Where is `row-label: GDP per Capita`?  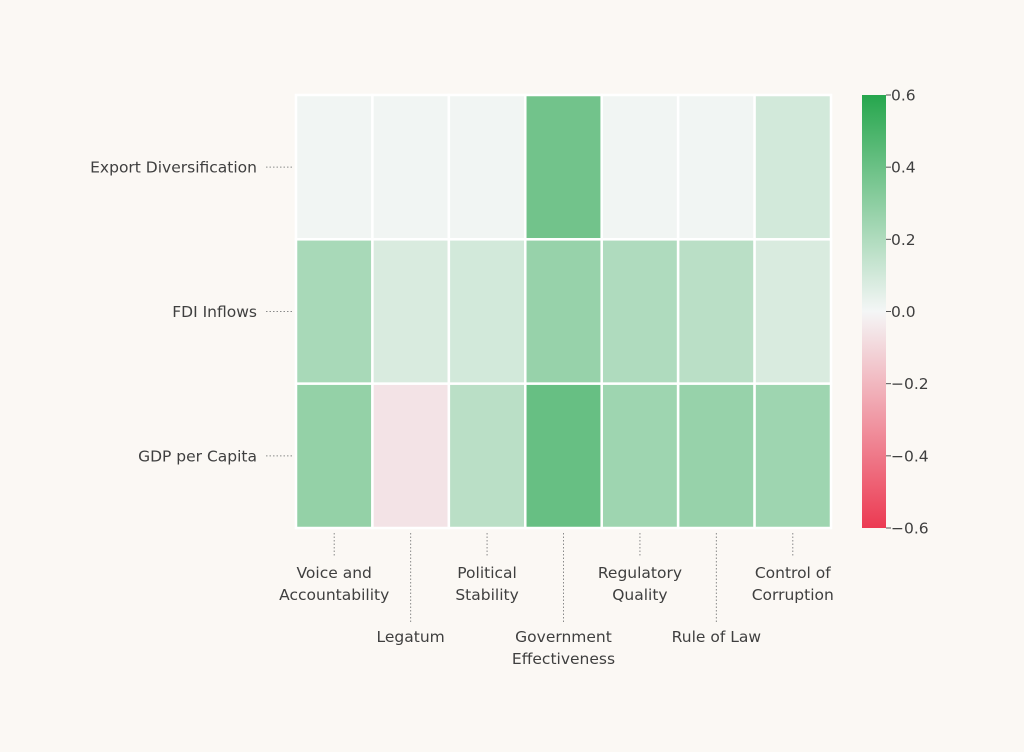
row-label: GDP per Capita is located at coordinates (197, 456).